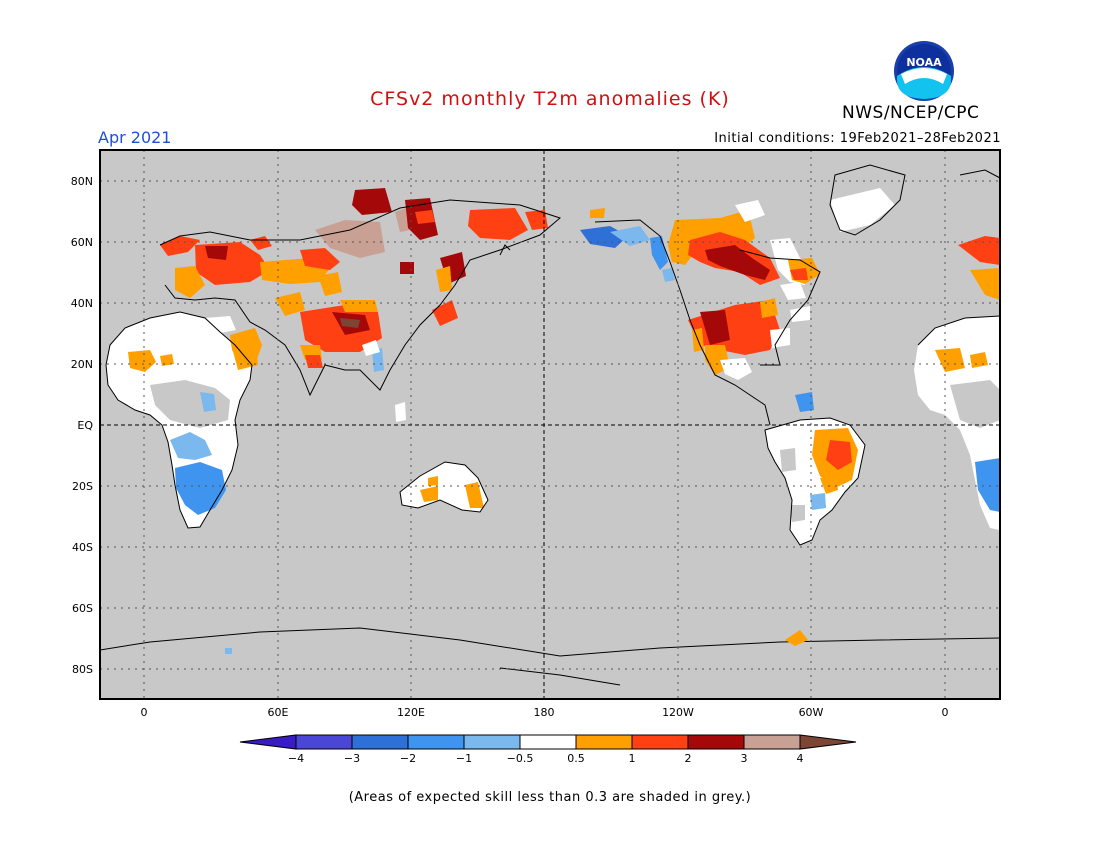 Image resolution: width=1100 pixels, height=850 pixels. Describe the element at coordinates (408, 758) in the screenshot. I see `colorbar-tick-label: −2` at that location.